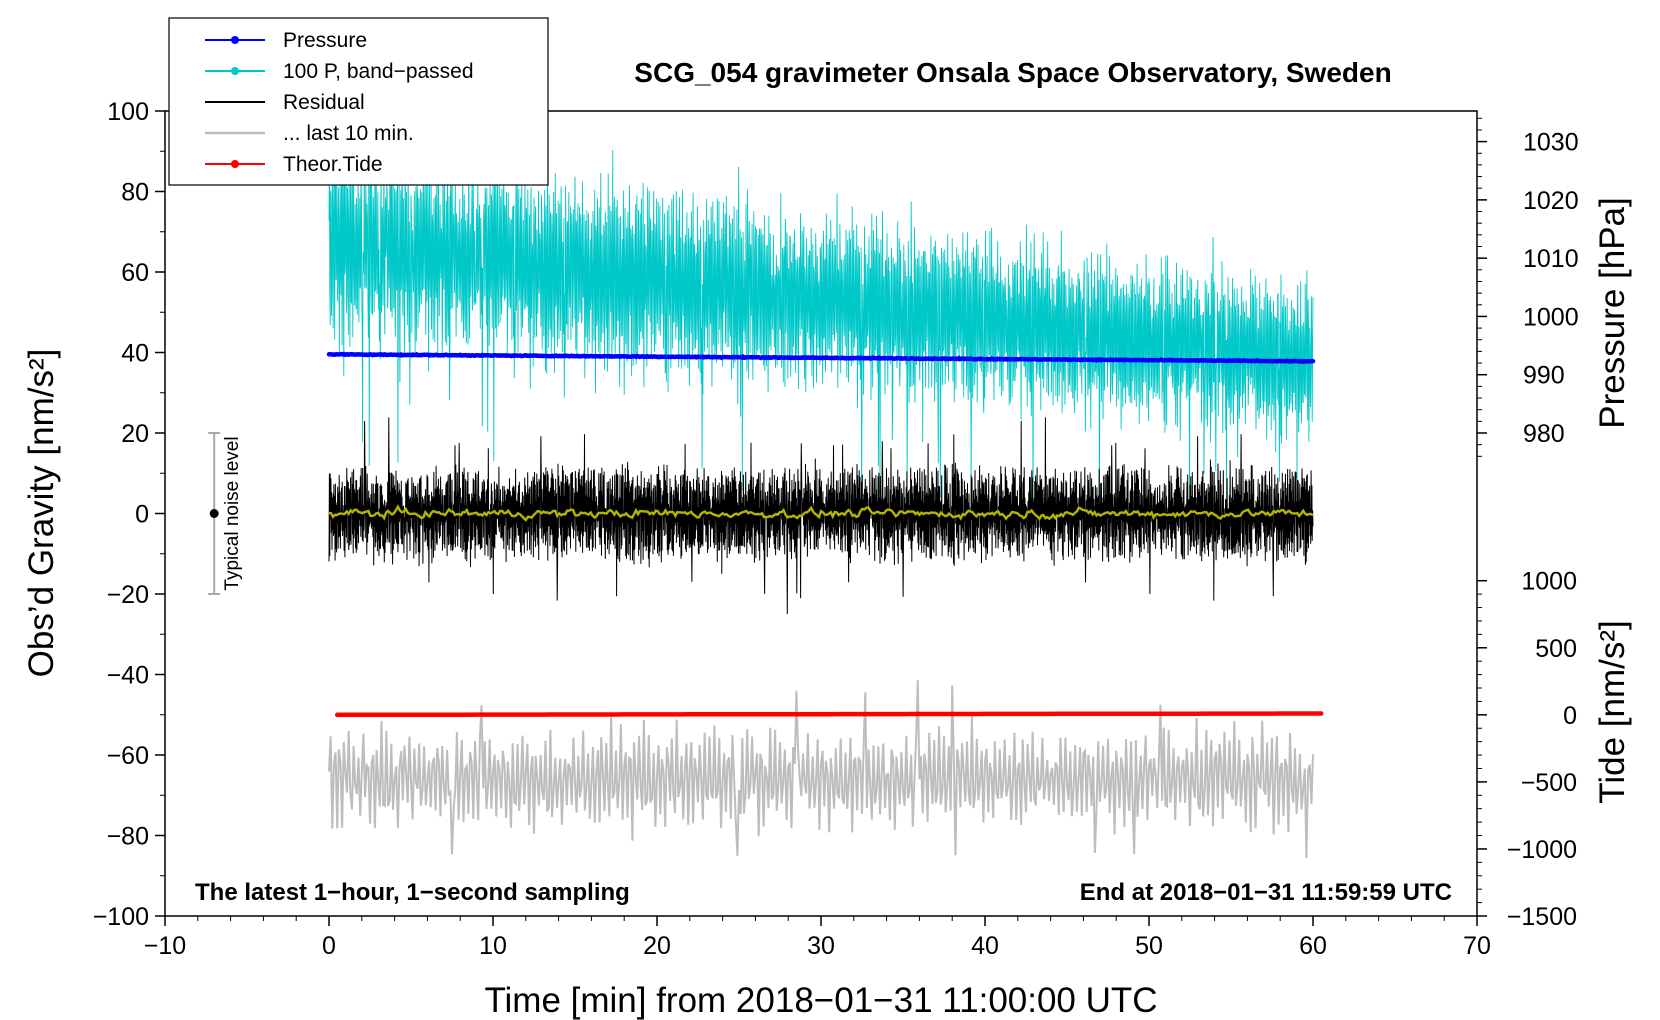 This screenshot has width=1660, height=1020. Describe the element at coordinates (135, 434) in the screenshot. I see `y-tick-label-left: 20` at that location.